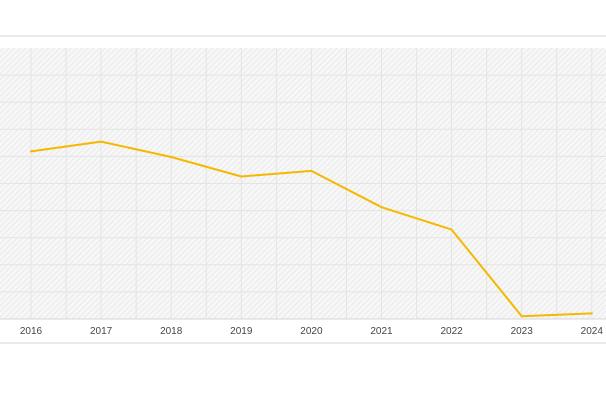  Describe the element at coordinates (381, 331) in the screenshot. I see `x-tick-label: 2021` at that location.